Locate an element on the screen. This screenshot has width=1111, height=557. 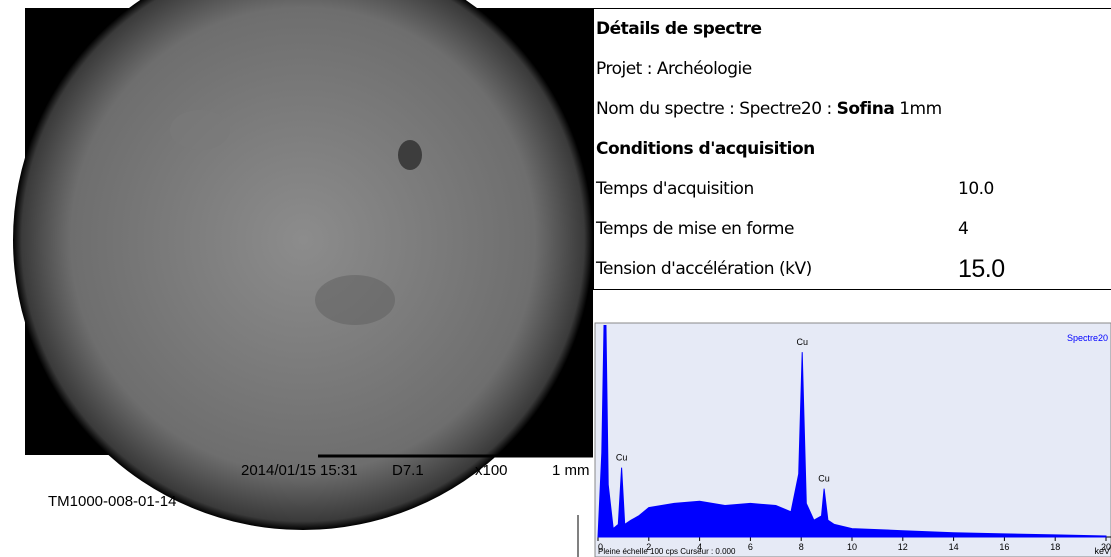
name-prefix: Nom du spectre : Spectre20 : is located at coordinates (714, 109).